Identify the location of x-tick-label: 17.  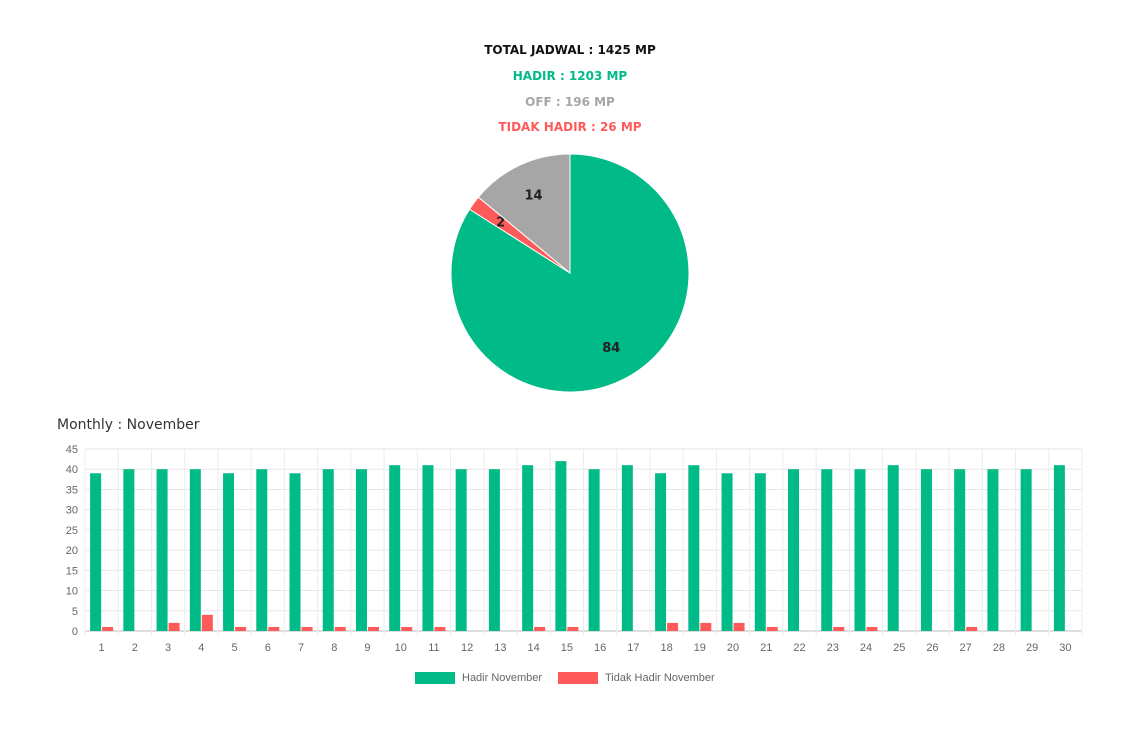
(633, 648).